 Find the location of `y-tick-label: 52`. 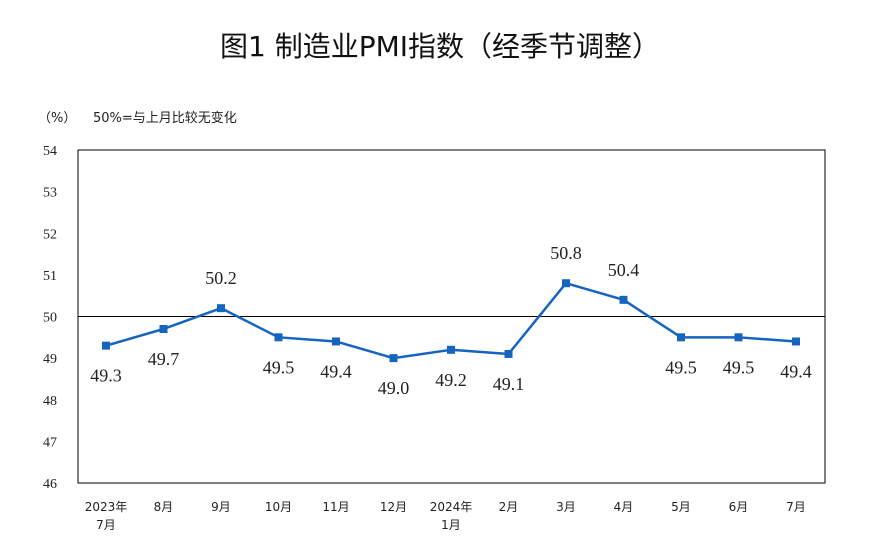

y-tick-label: 52 is located at coordinates (50, 234).